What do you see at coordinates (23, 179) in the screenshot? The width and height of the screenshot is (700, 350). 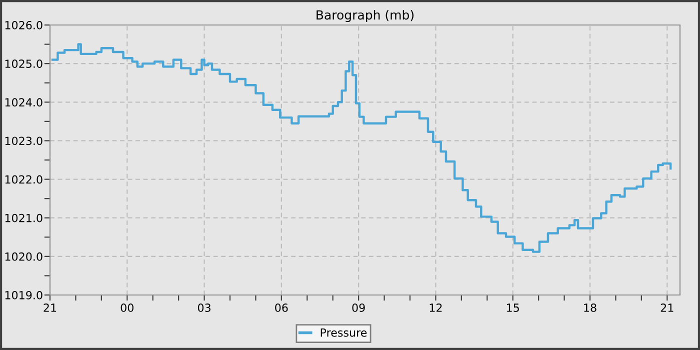 I see `y-tick-label: 1022.0` at bounding box center [23, 179].